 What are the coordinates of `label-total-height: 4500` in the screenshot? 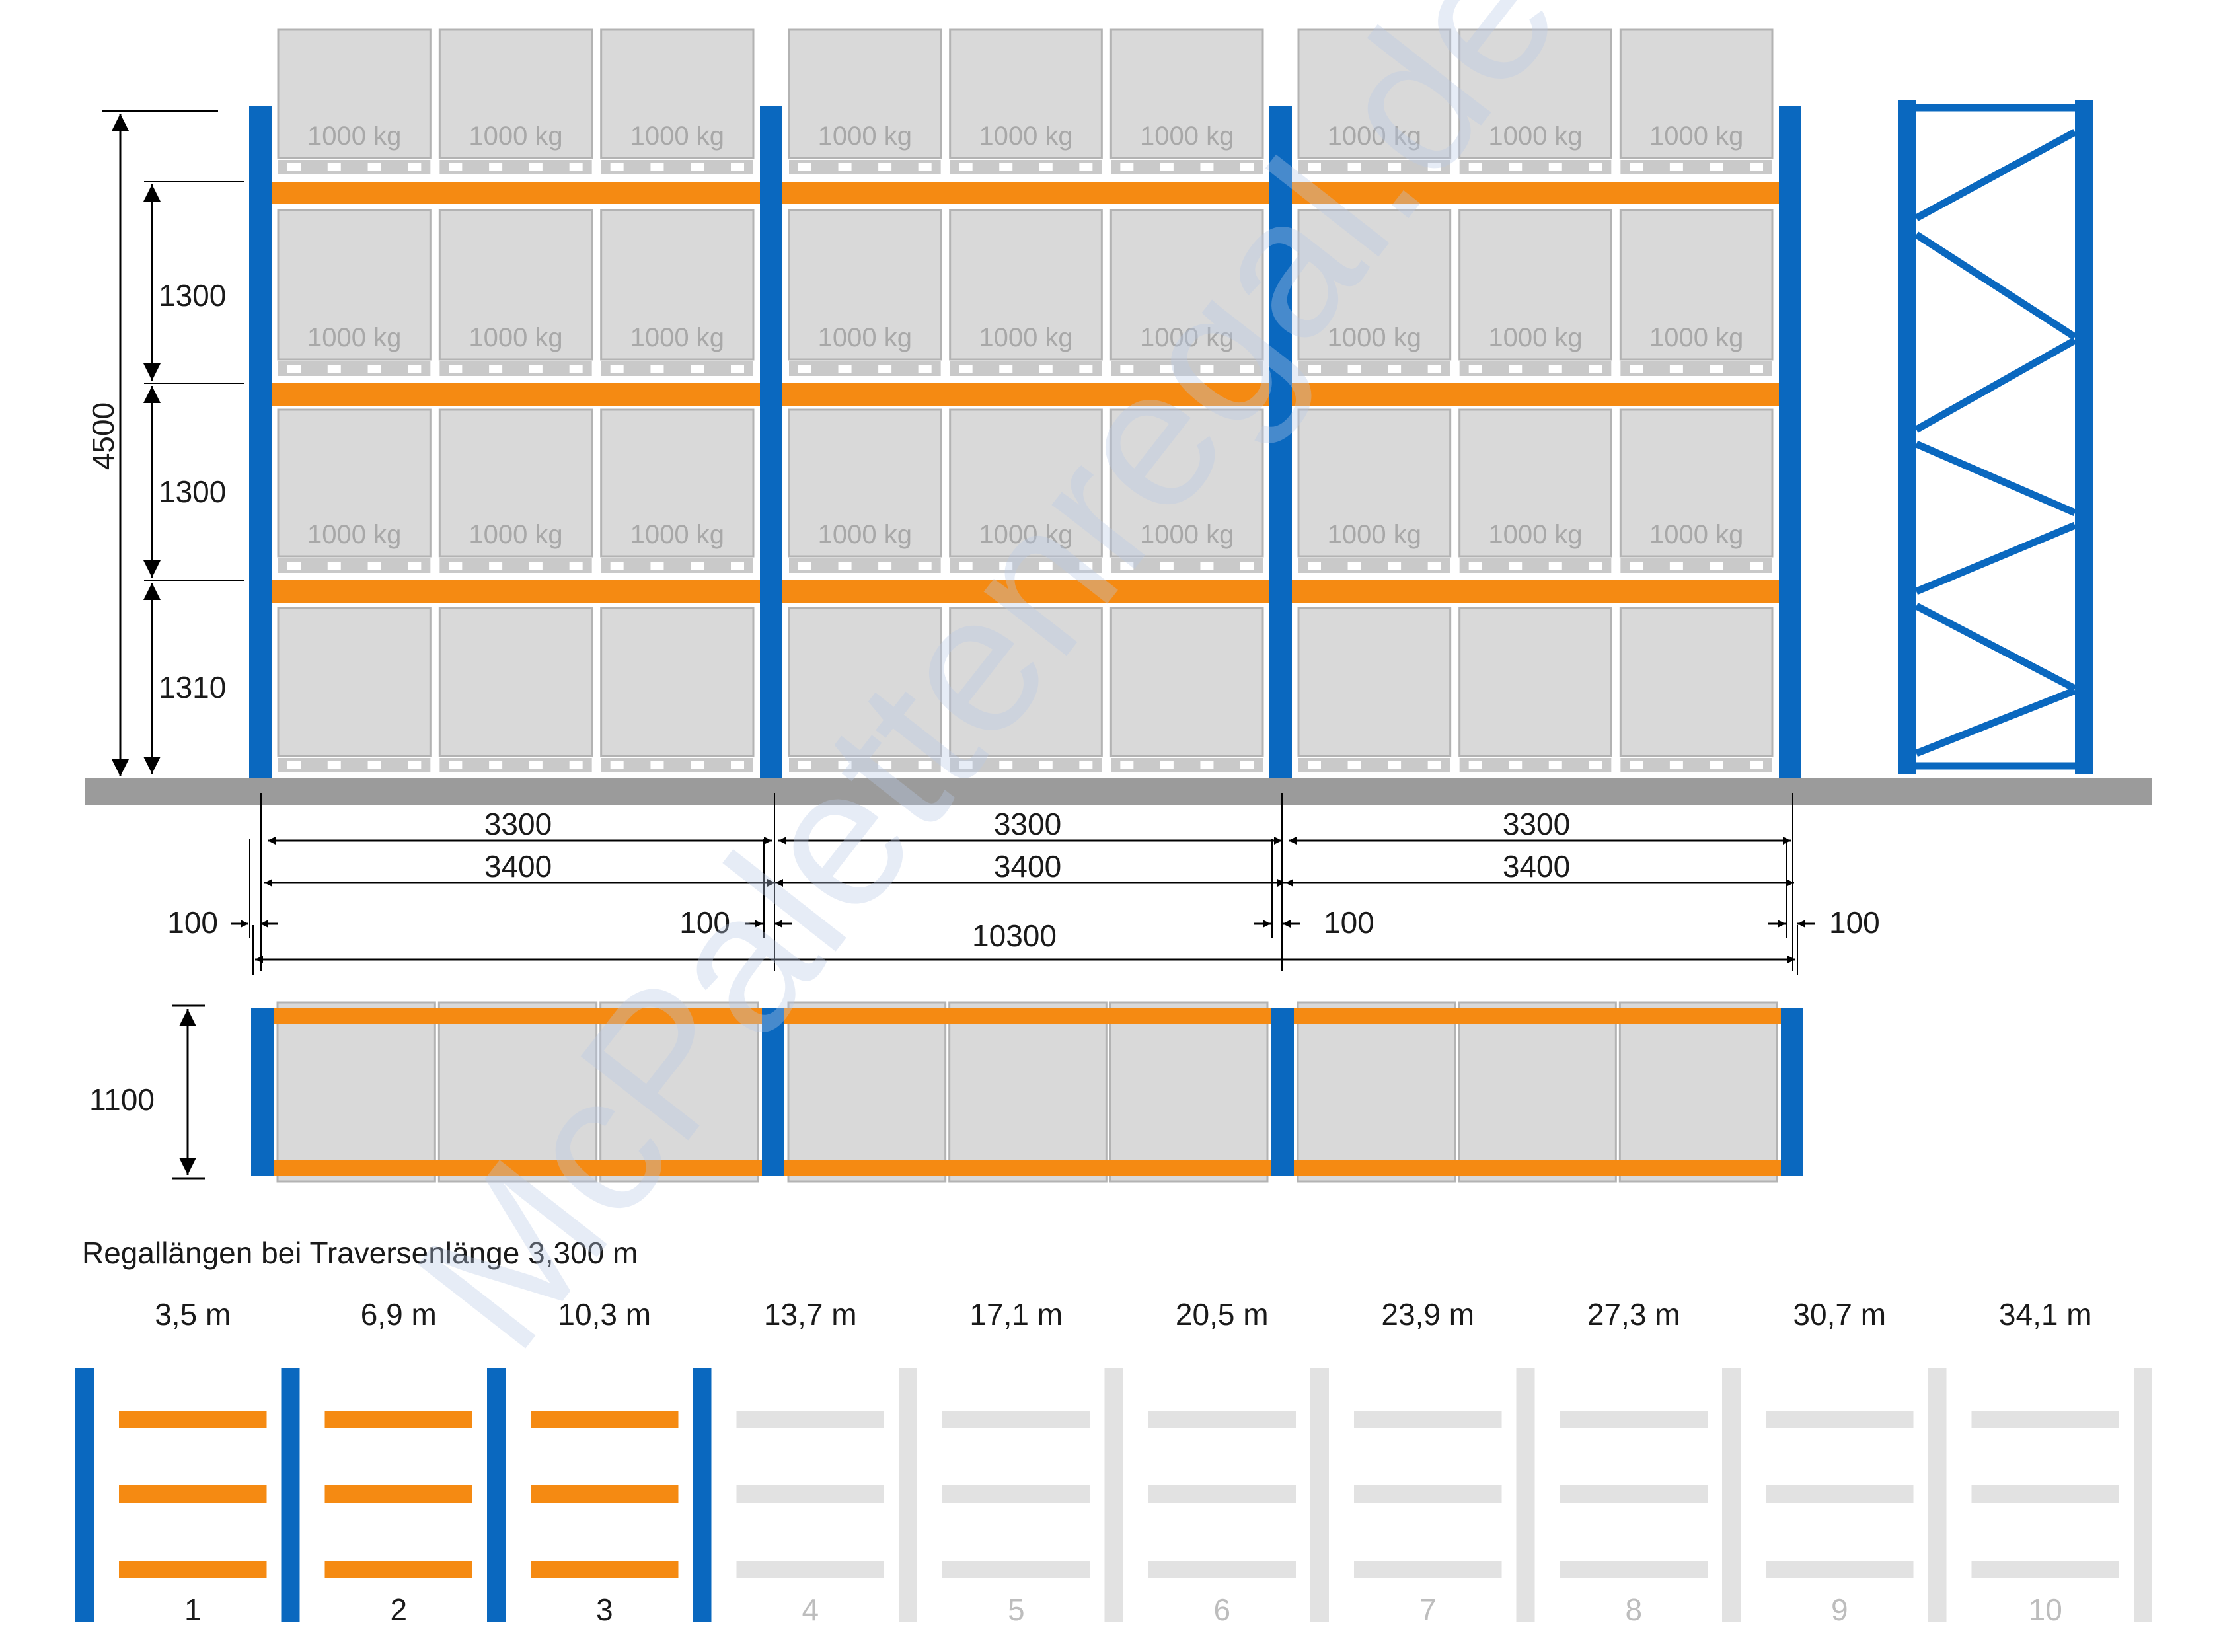 It's located at (103, 436).